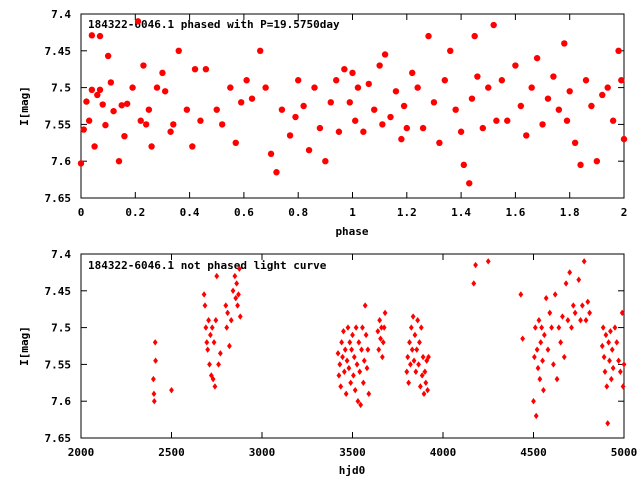 The height and width of the screenshot is (480, 640). I want to click on unphased-x-axis-label: hjd0, so click(352, 470).